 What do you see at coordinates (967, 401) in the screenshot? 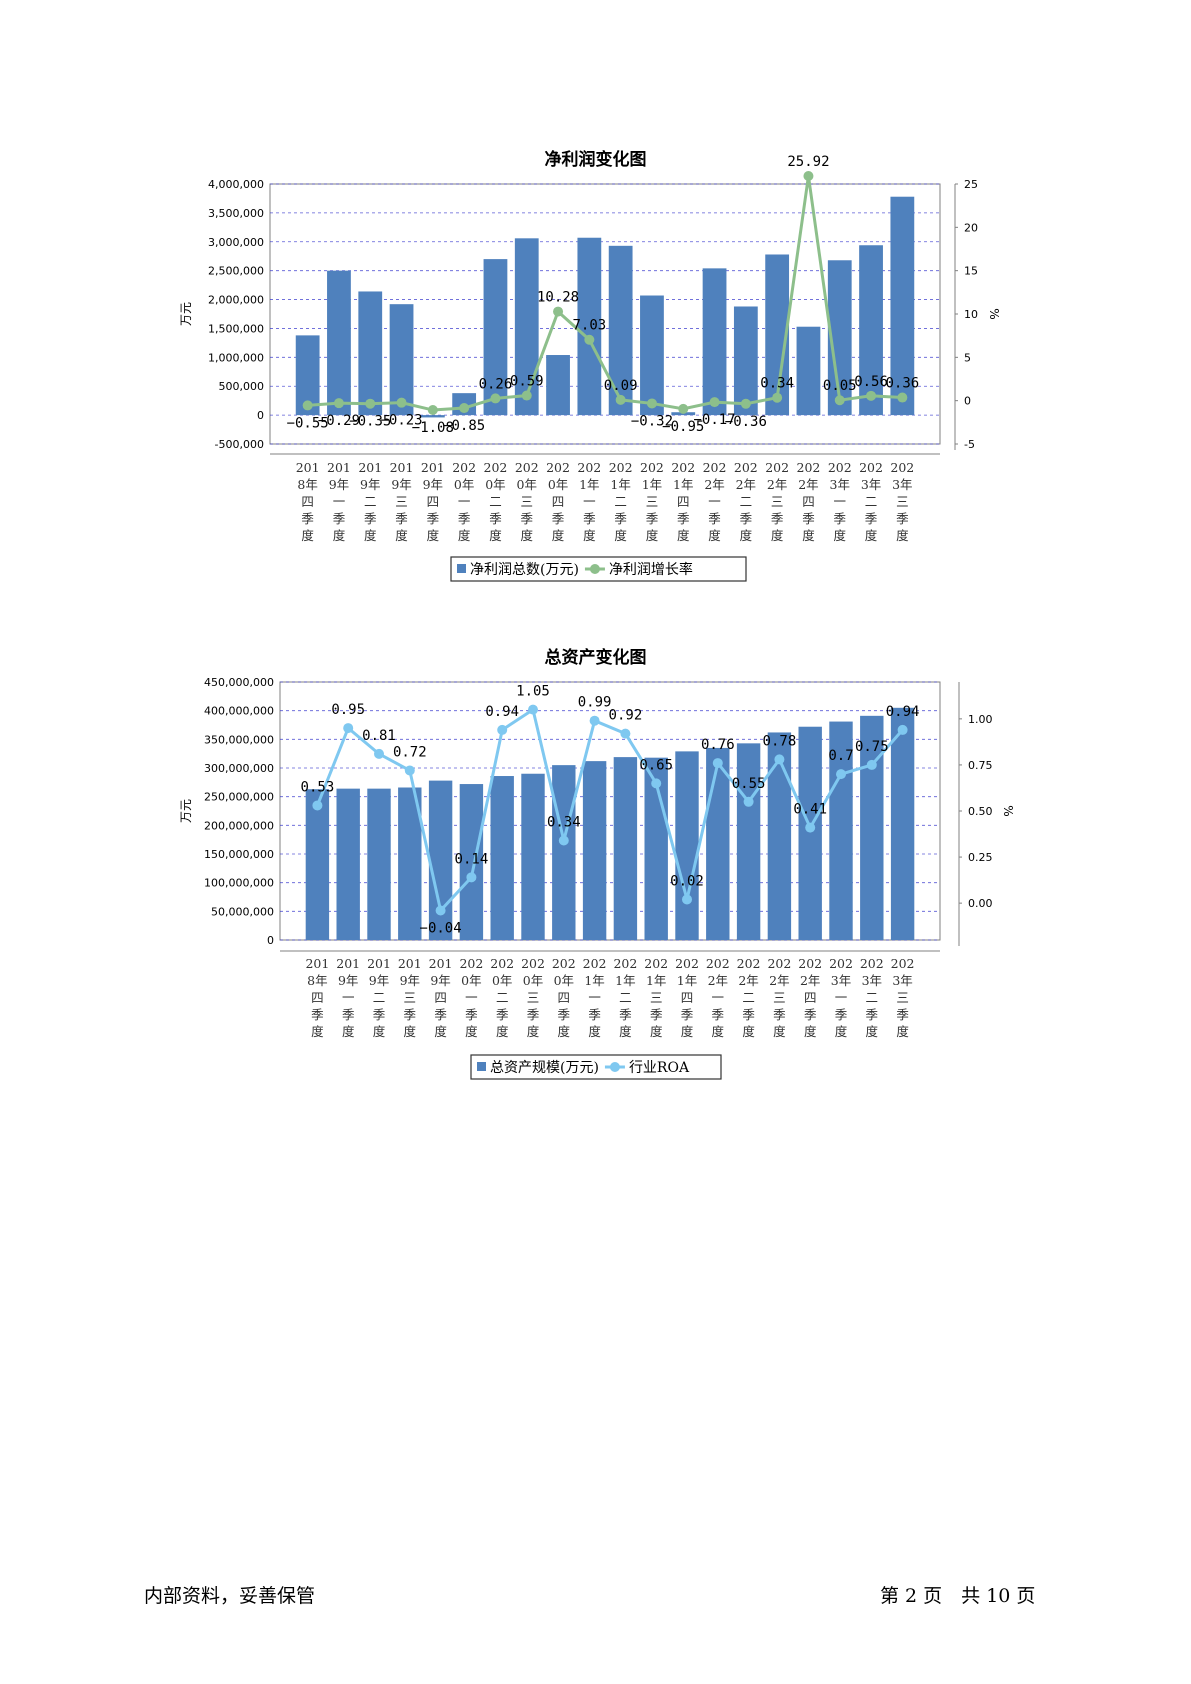
I see `chart-1-y2-tick-label: 0` at bounding box center [967, 401].